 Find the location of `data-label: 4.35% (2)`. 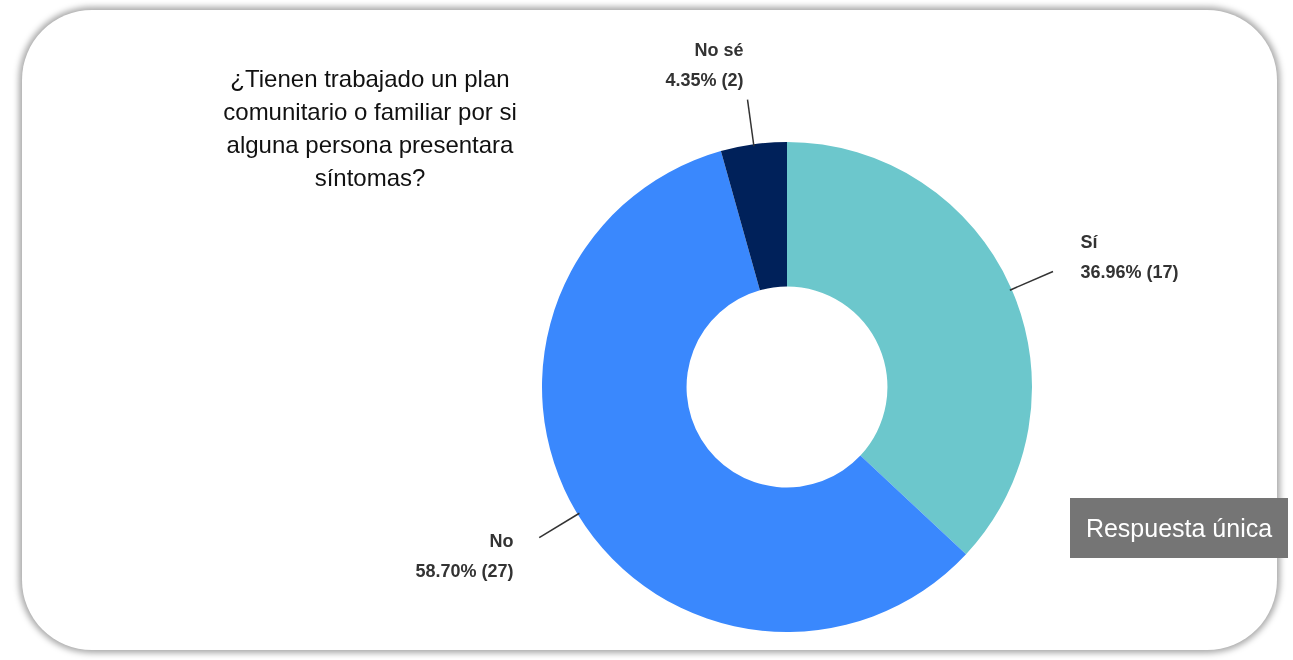

data-label: 4.35% (2) is located at coordinates (704, 80).